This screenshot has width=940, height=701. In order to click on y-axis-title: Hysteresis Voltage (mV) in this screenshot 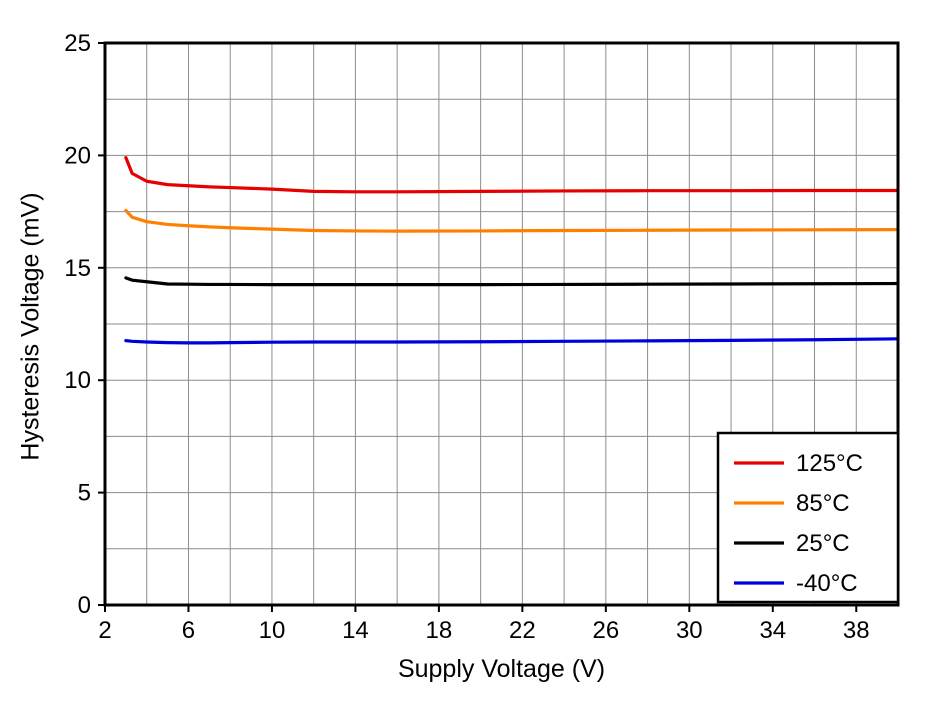, I will do `click(30, 326)`.